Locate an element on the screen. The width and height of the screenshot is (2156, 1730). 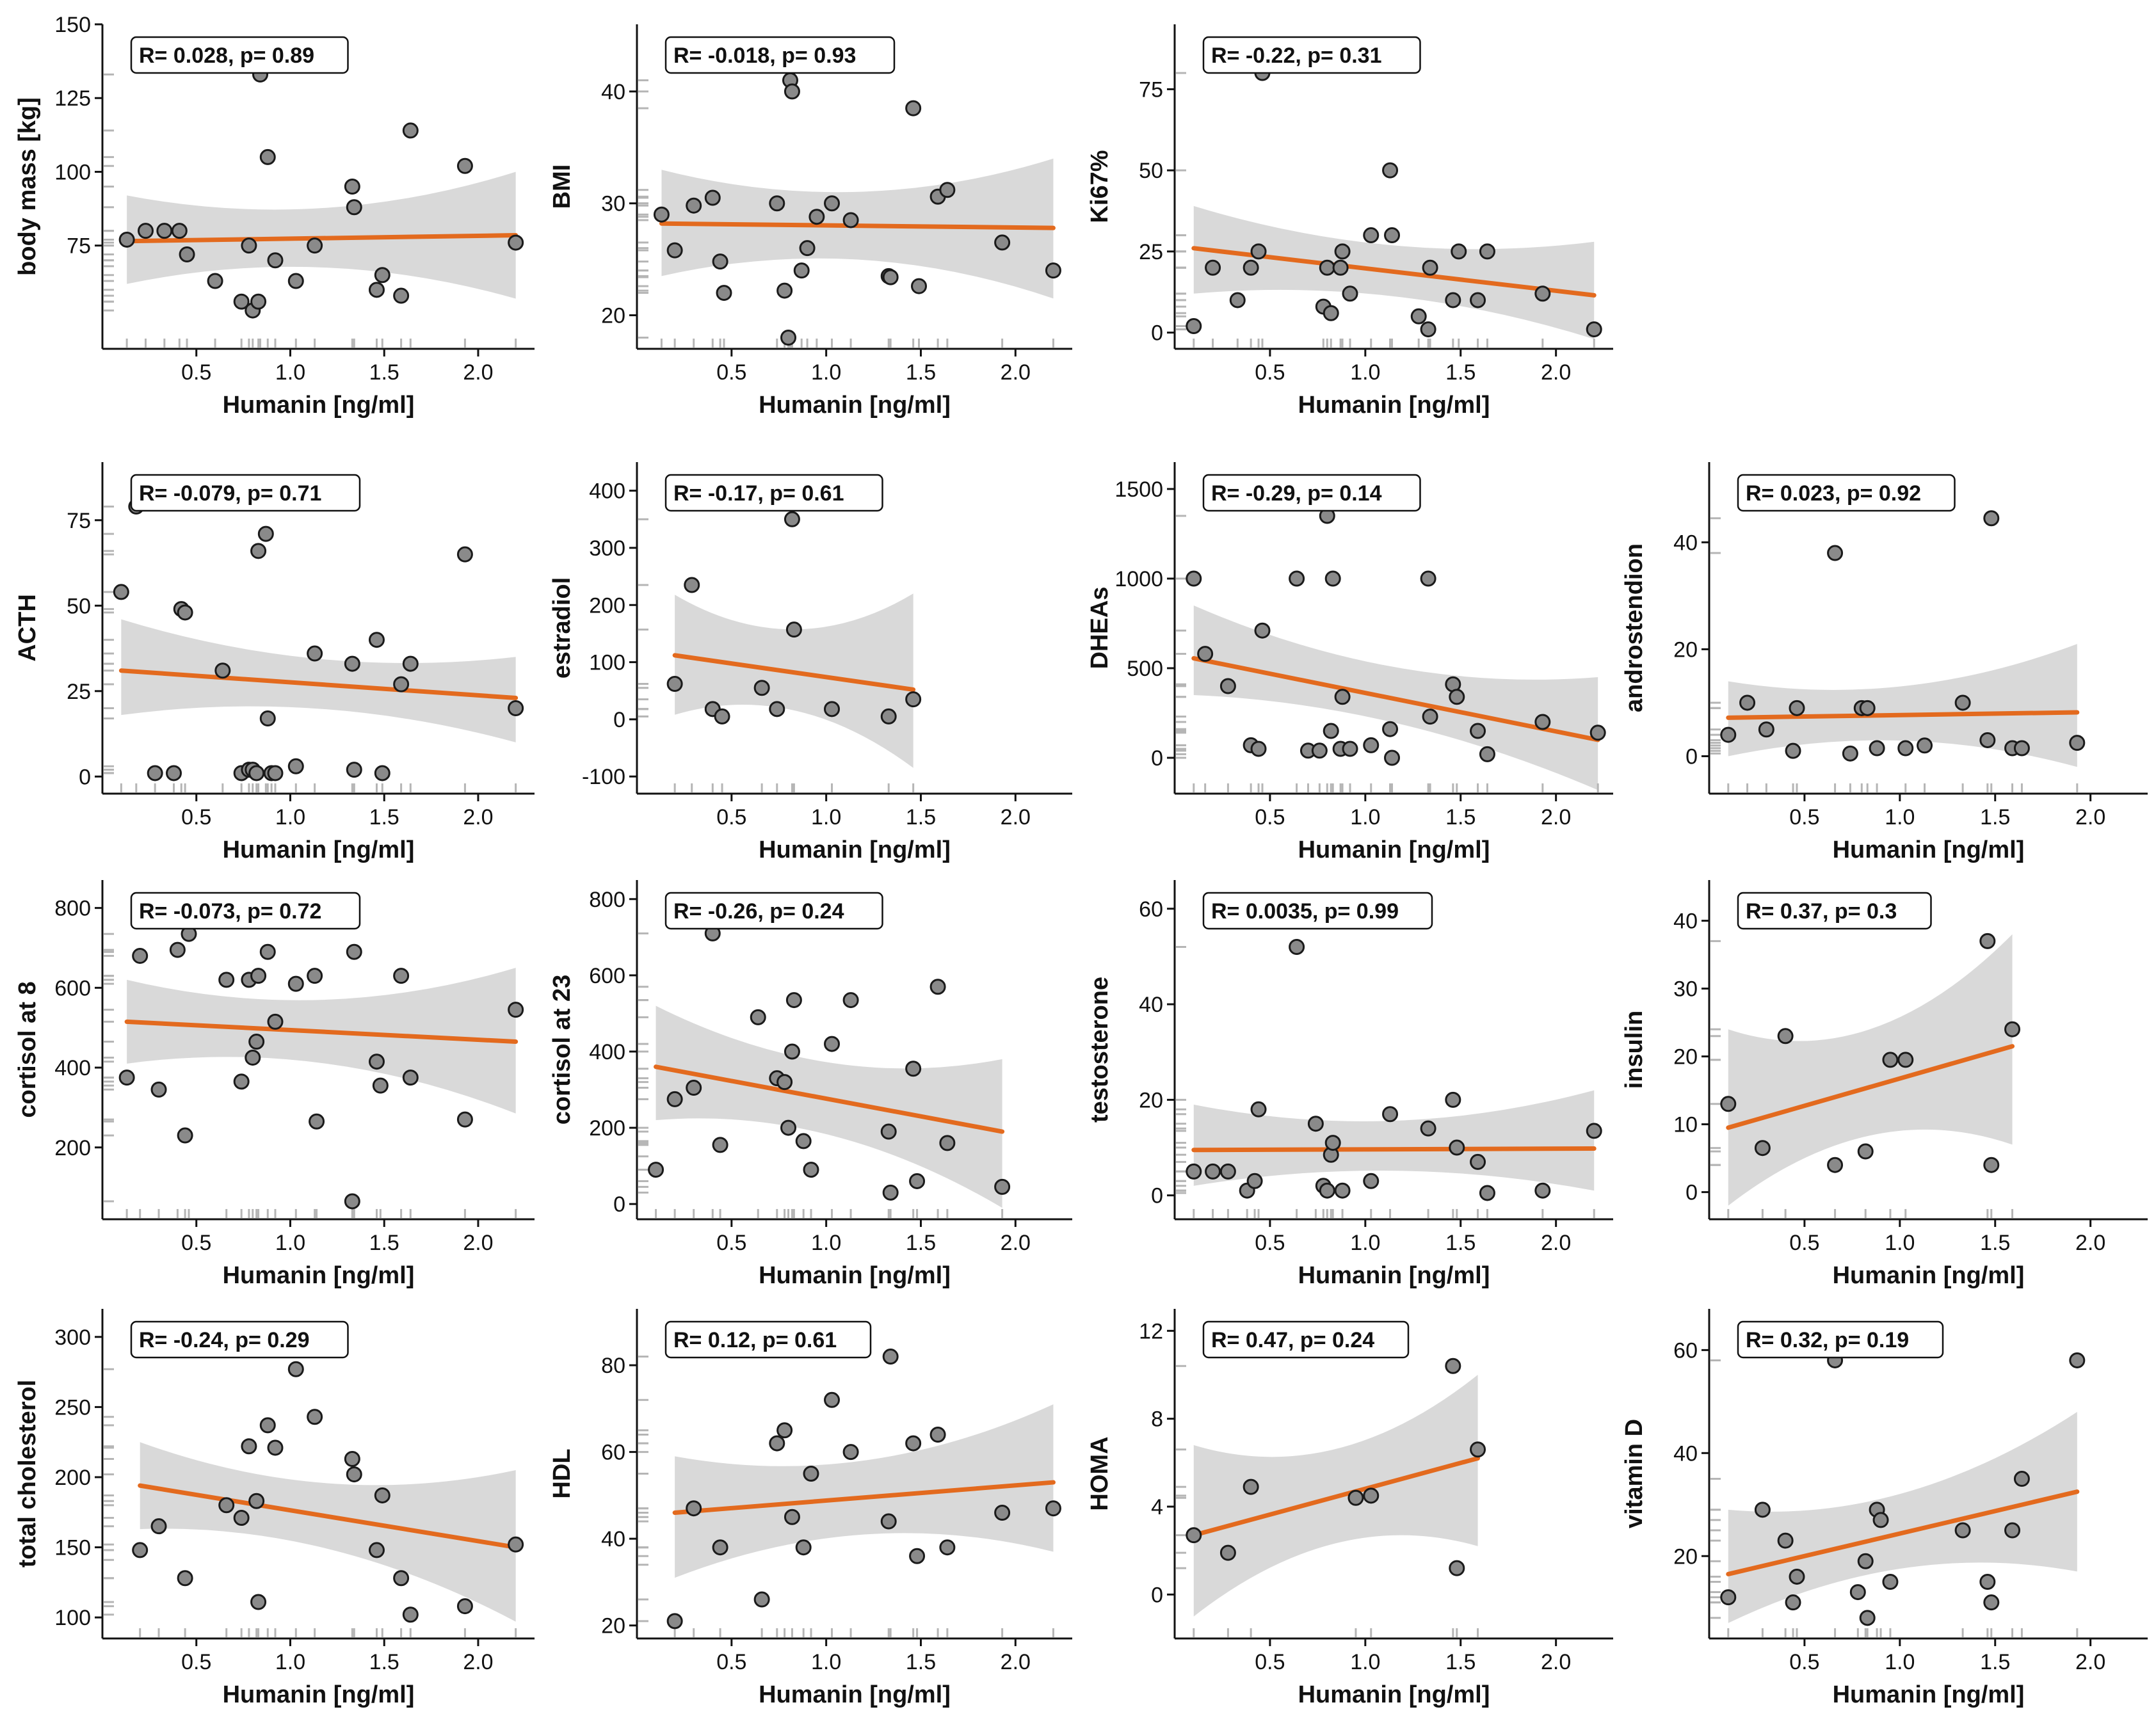
y-tick-label: 200 is located at coordinates (72, 1478).